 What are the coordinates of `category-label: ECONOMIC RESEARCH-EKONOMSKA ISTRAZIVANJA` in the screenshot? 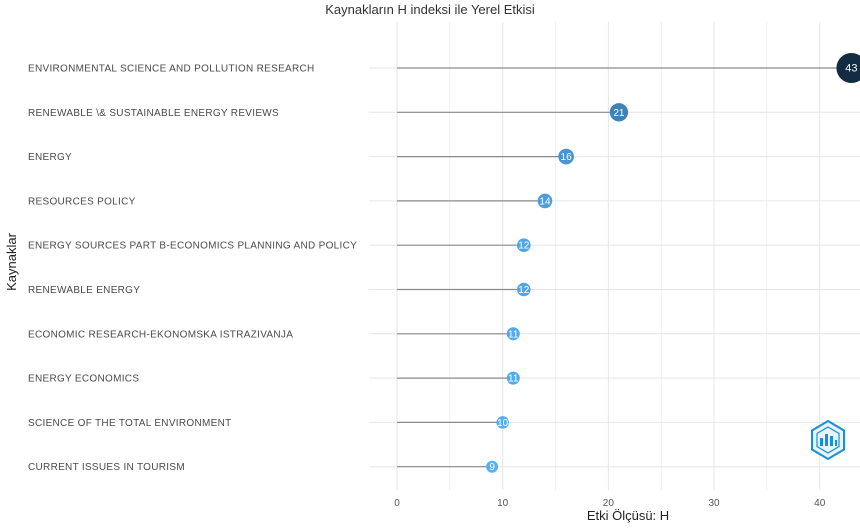 It's located at (160, 334).